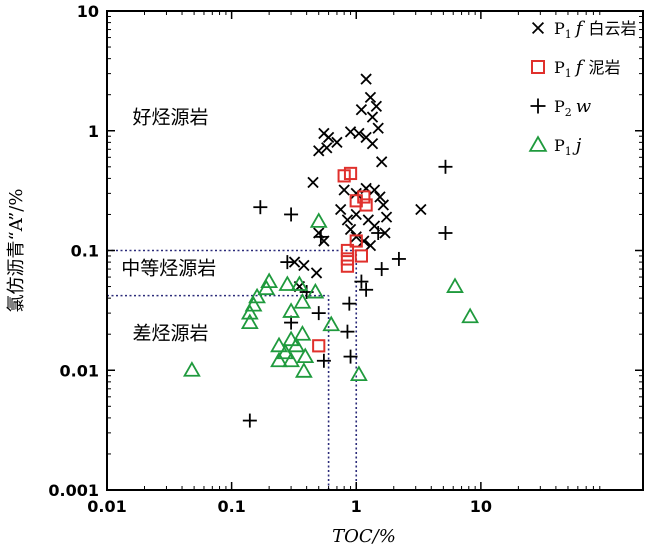  Describe the element at coordinates (93, 131) in the screenshot. I see `y-tick-label: 1` at that location.